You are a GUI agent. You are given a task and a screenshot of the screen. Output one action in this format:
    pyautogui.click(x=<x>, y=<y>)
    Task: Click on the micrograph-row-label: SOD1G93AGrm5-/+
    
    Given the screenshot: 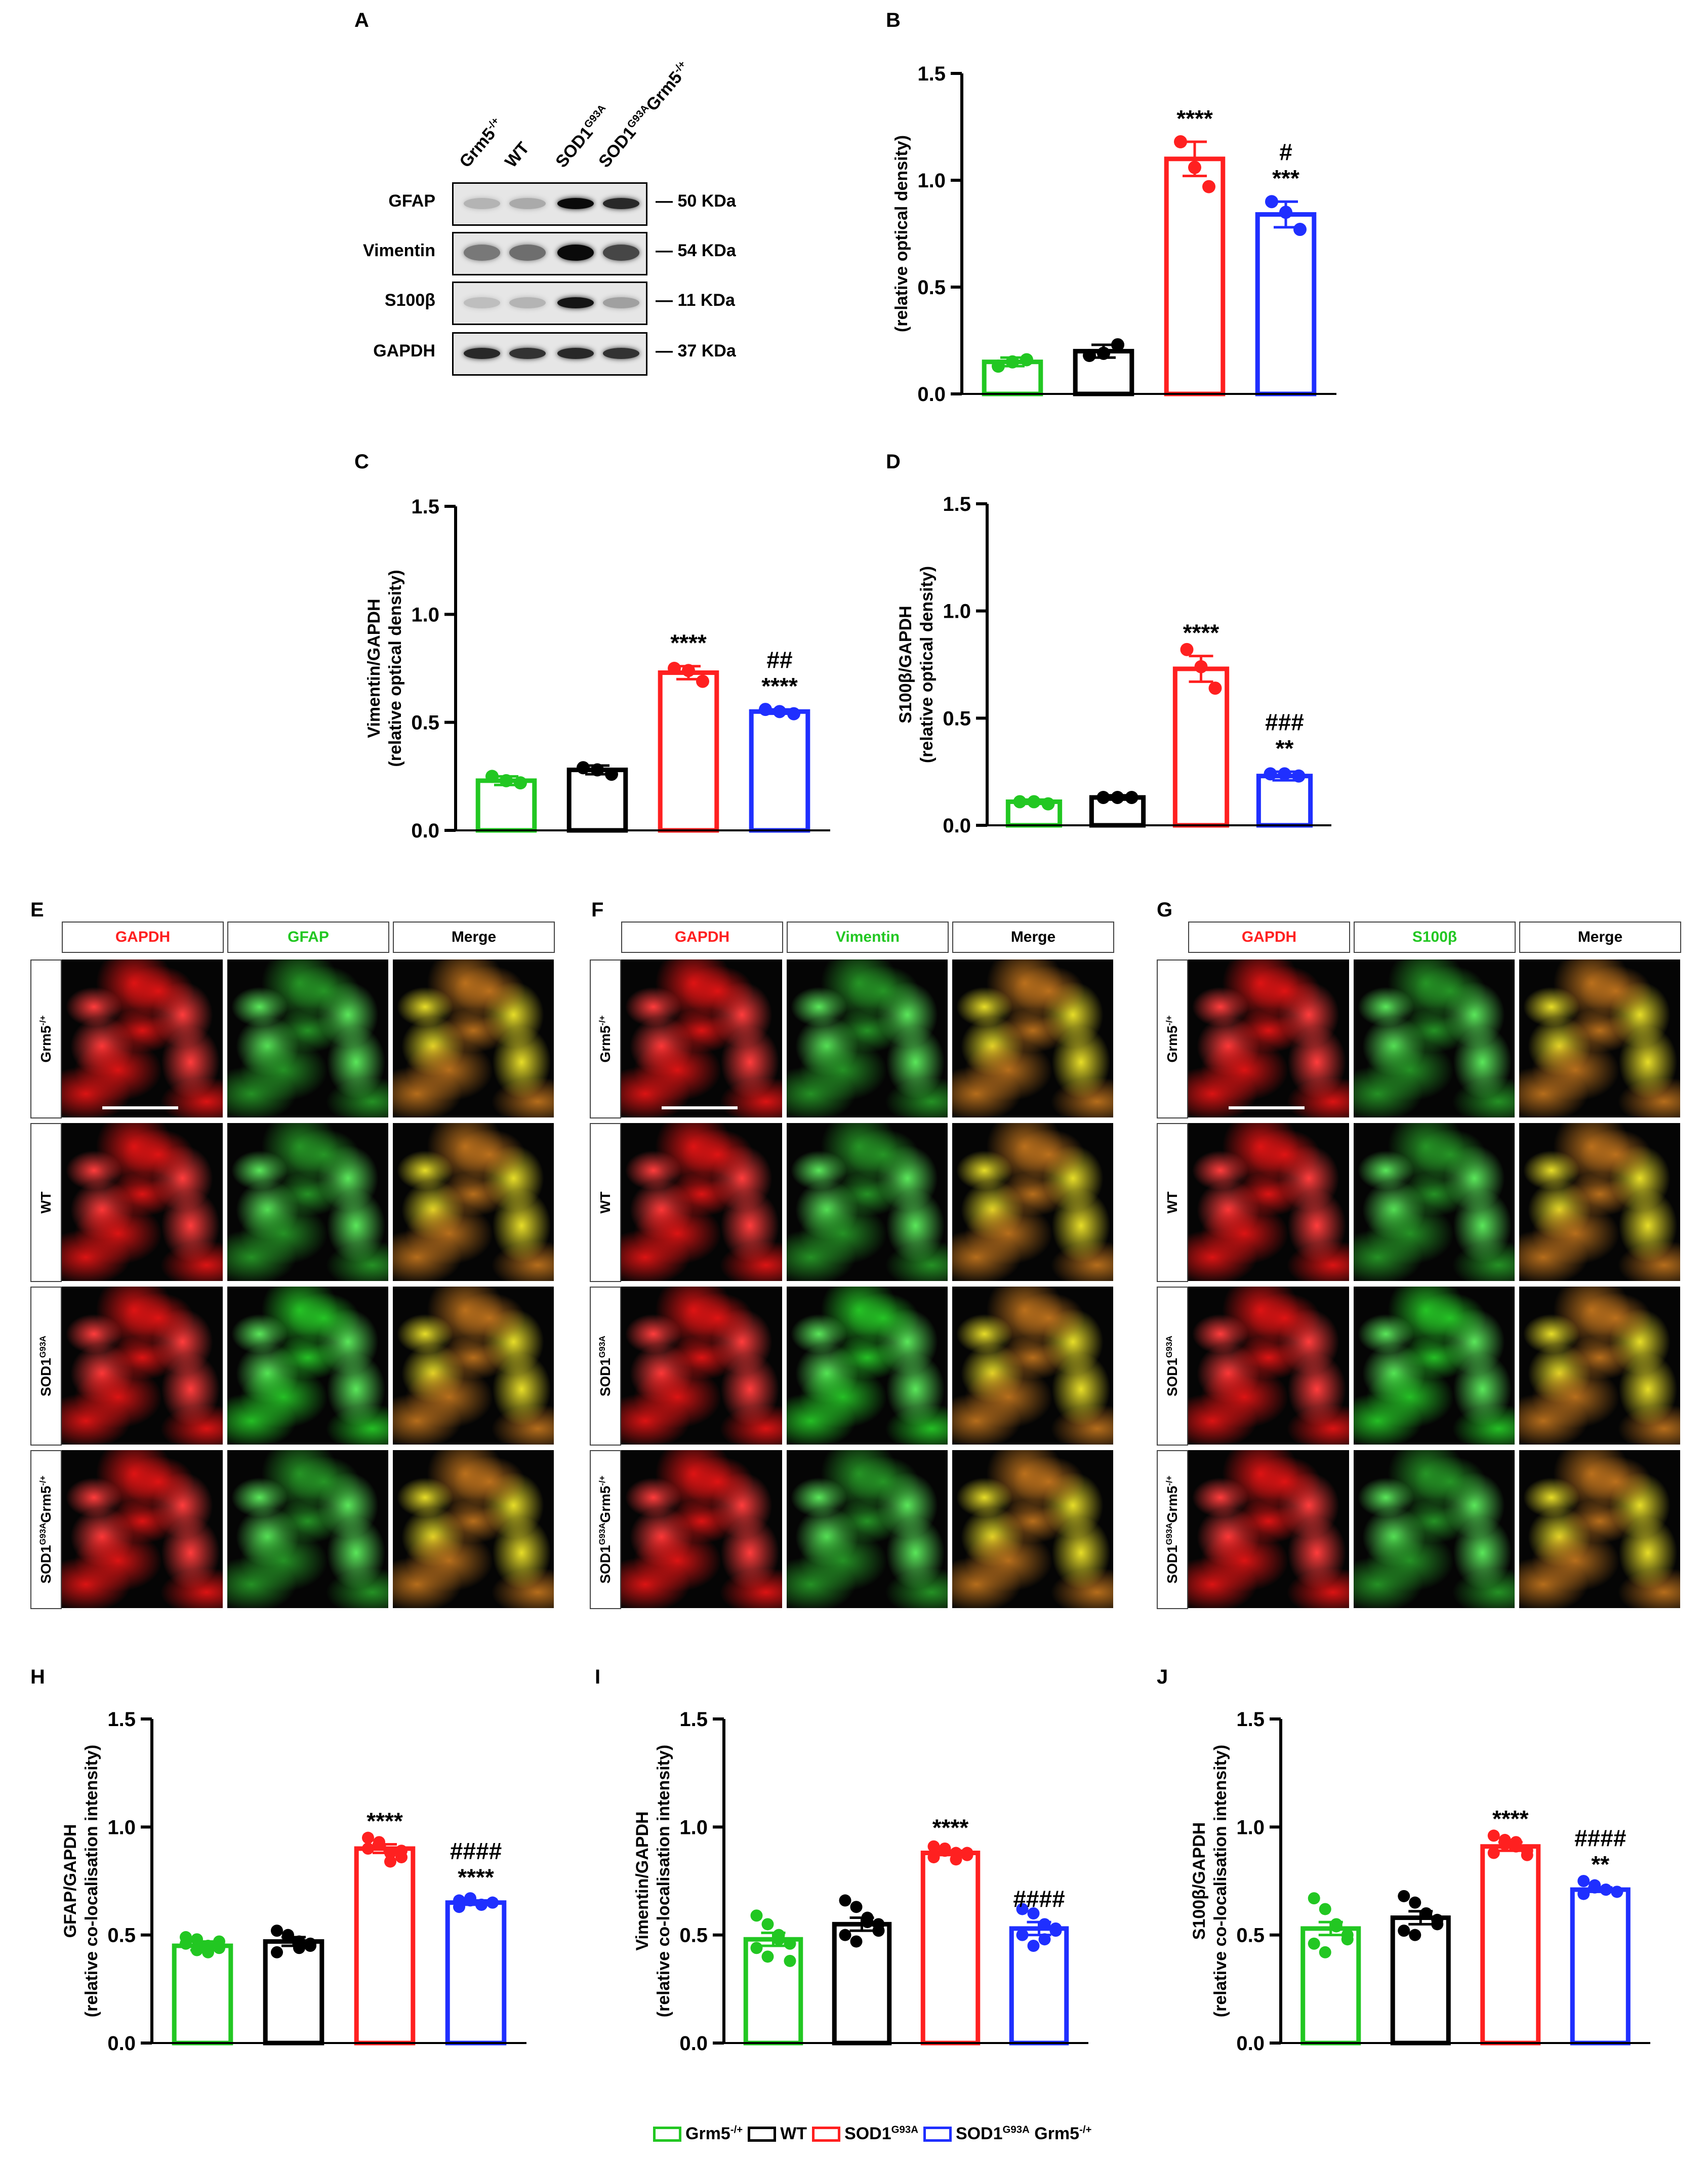 What is the action you would take?
    pyautogui.click(x=46, y=1530)
    